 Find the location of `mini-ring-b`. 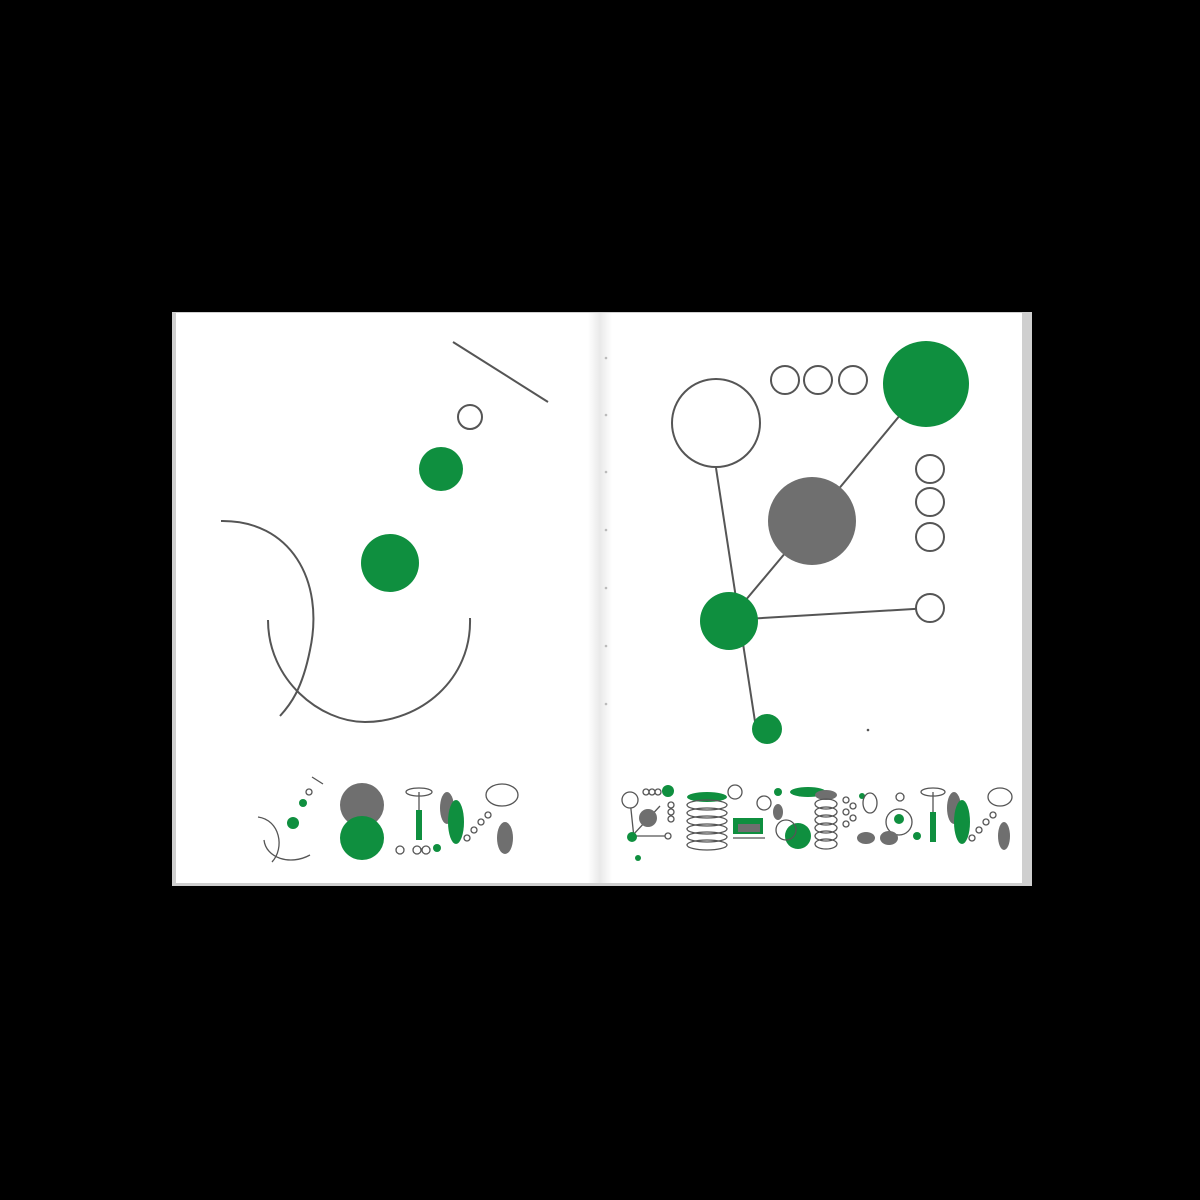

mini-ring-b is located at coordinates (417, 850).